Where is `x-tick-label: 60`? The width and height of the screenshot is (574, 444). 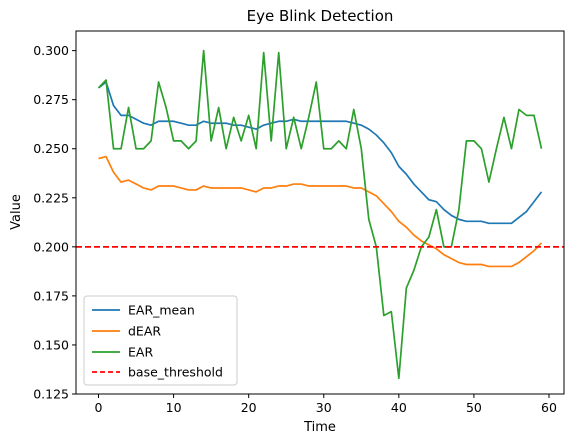
x-tick-label: 60 is located at coordinates (549, 407).